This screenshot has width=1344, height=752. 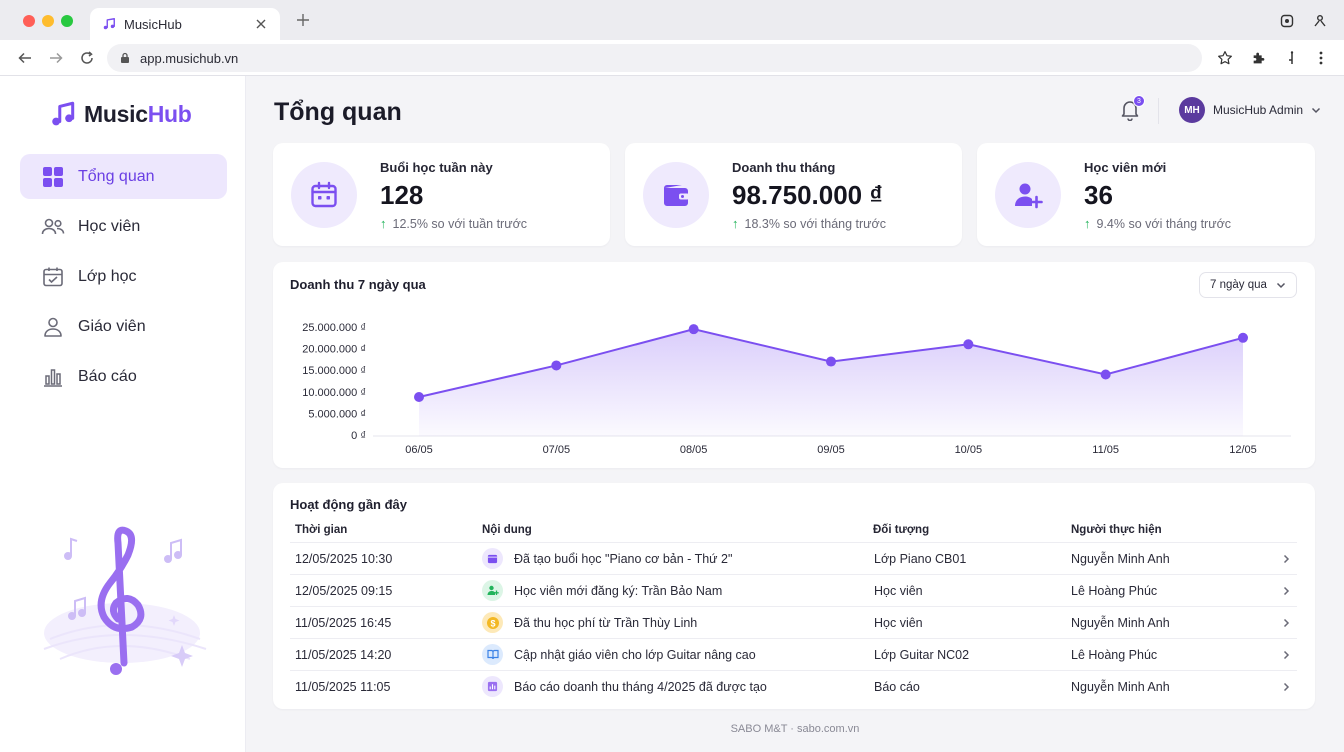 I want to click on range-select: 7 ngày qua, so click(x=1248, y=285).